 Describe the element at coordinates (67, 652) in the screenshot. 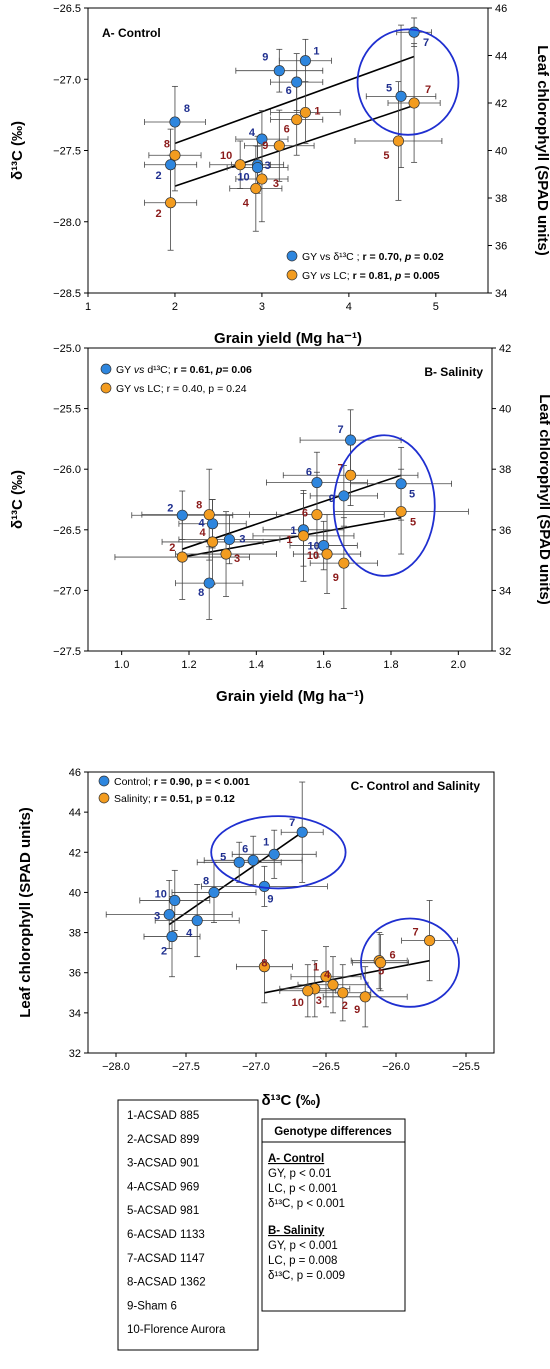

I see `y-tick-label: −27.5` at that location.